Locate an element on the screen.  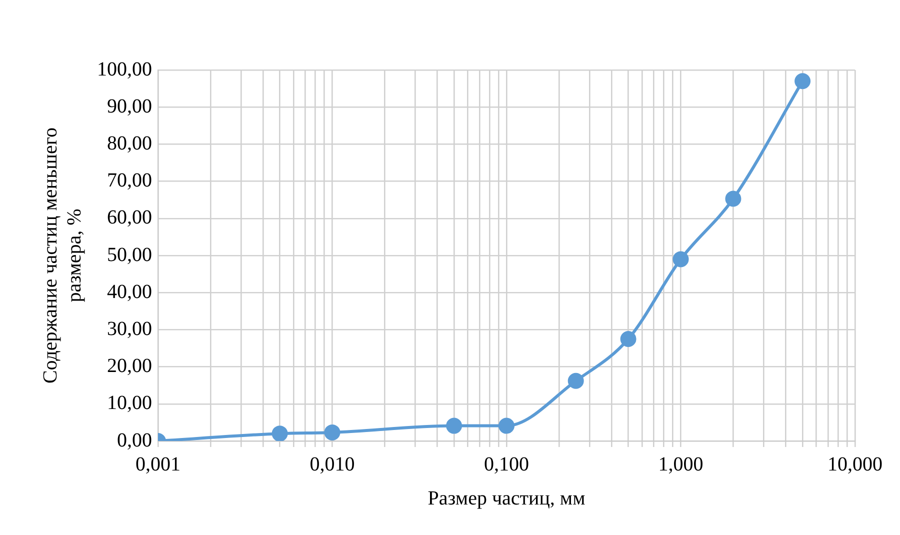
y-tick-label: 0,00 is located at coordinates (134, 440).